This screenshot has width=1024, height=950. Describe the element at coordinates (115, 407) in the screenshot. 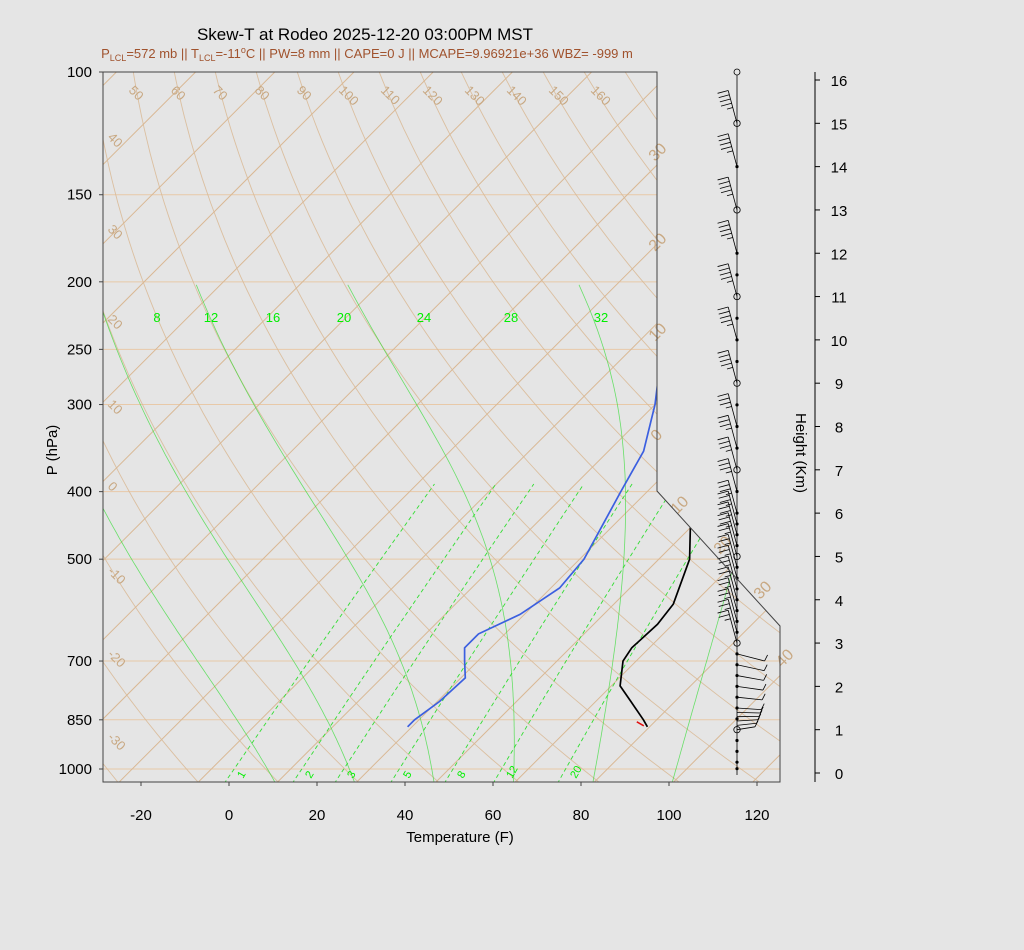

I see `isotherm-left-label: 10` at that location.